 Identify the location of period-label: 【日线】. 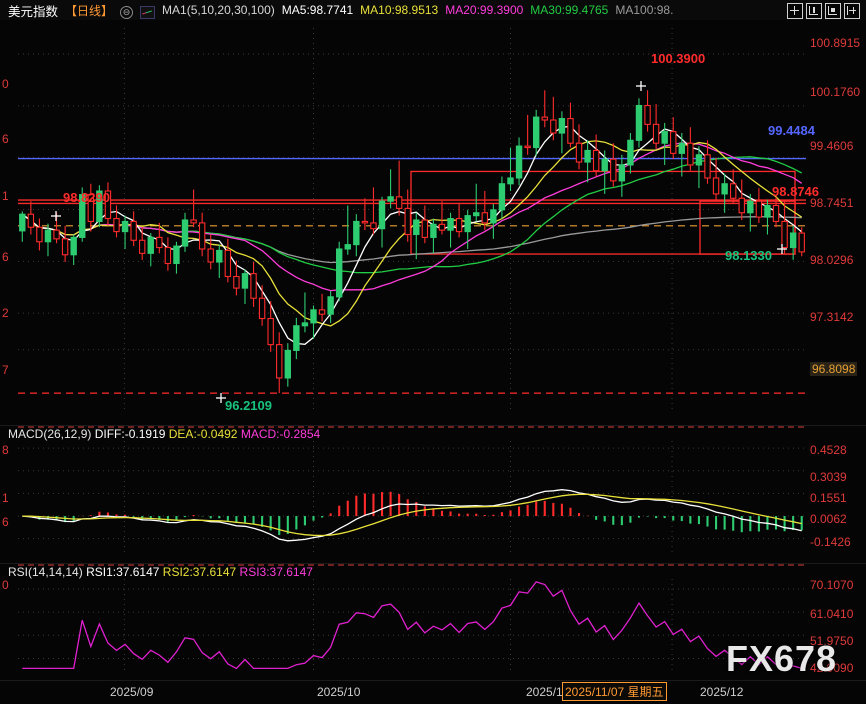
(89, 10).